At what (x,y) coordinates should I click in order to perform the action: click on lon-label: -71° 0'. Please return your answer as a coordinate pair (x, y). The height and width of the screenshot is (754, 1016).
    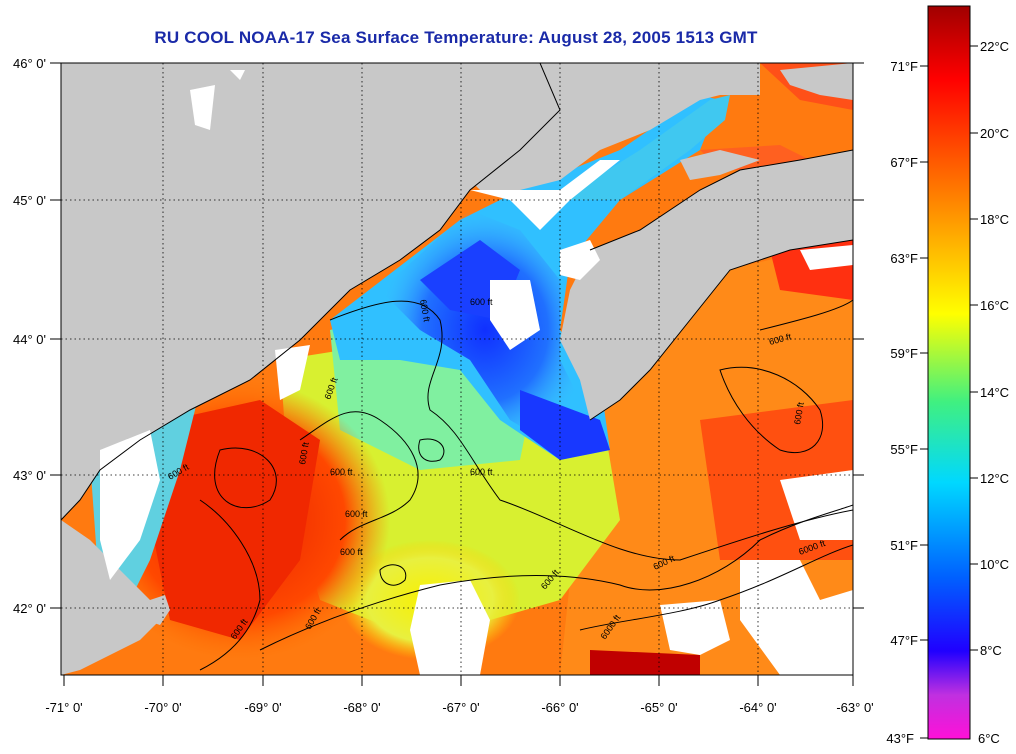
    Looking at the image, I should click on (63, 707).